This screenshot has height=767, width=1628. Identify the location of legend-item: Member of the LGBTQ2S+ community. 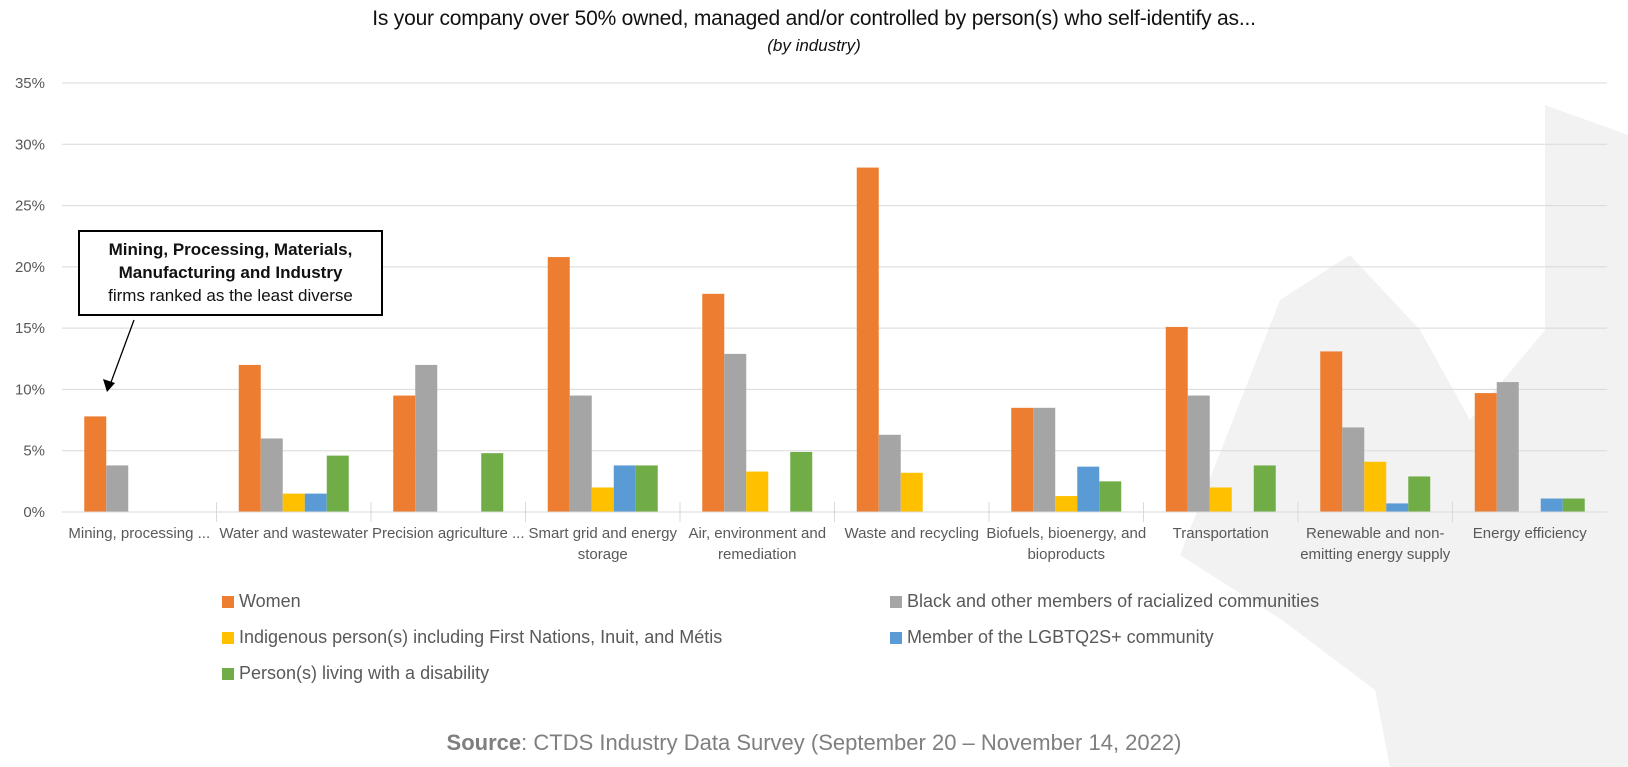
(1052, 637).